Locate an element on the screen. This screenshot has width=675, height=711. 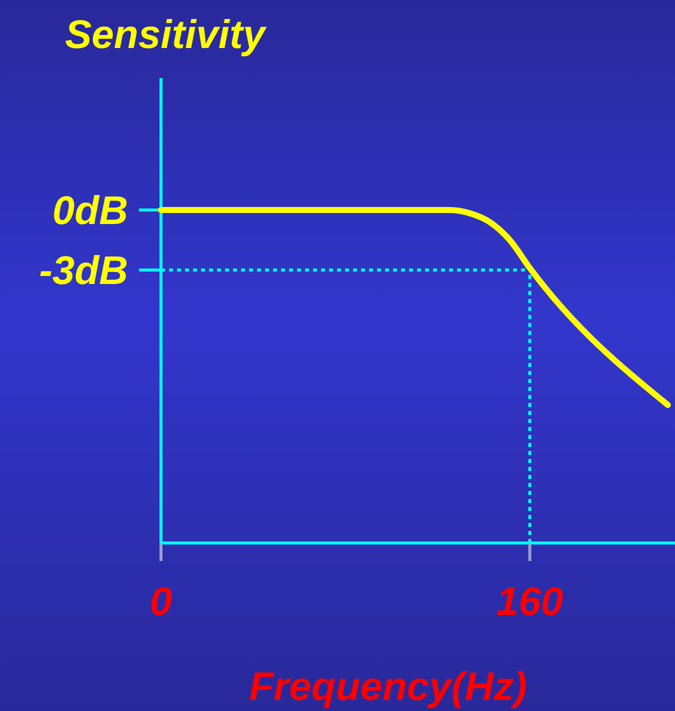
x-axis-title: Frequency(Hz) is located at coordinates (388, 687).